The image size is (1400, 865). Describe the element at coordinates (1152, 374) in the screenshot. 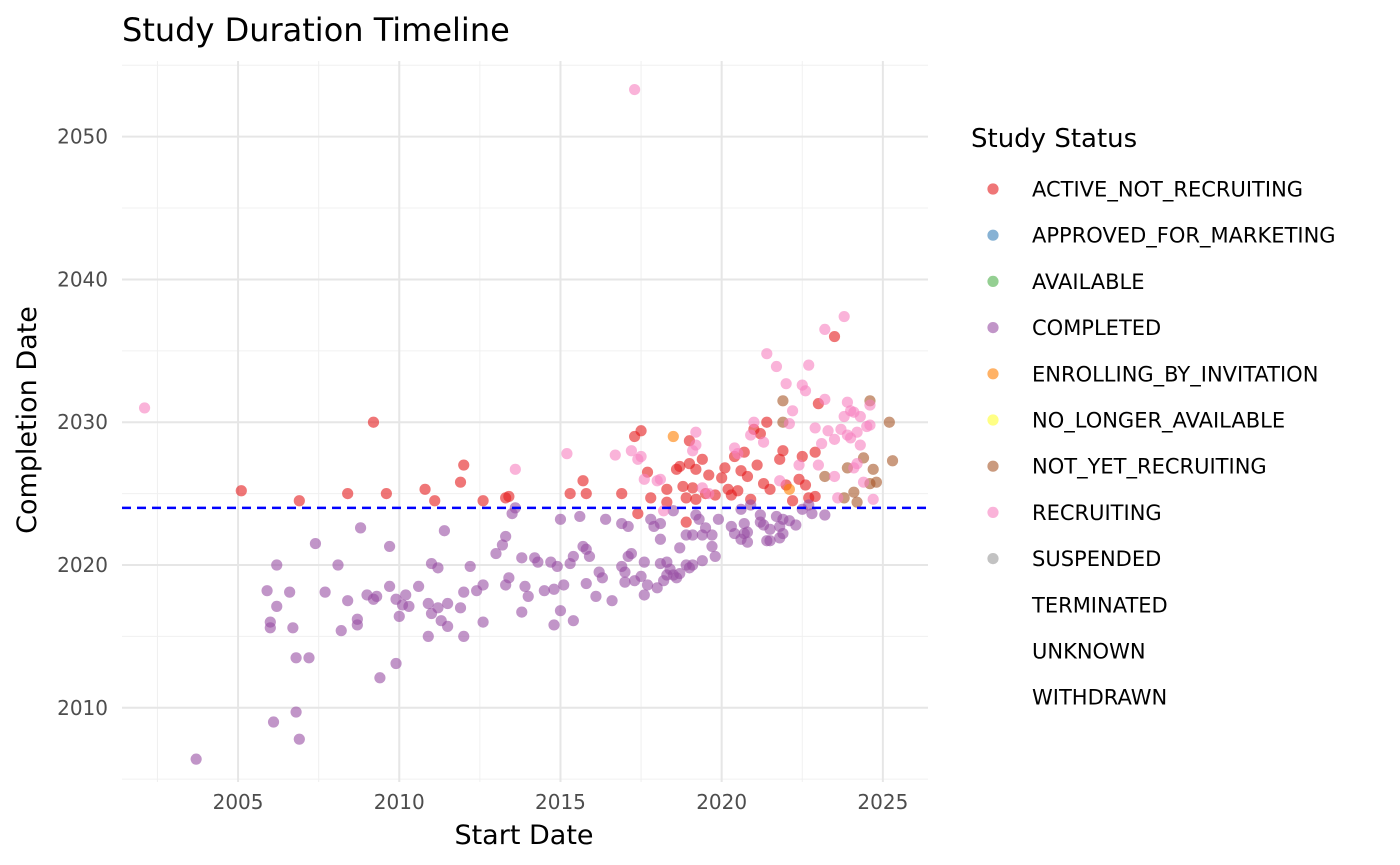

I see `legend-item: ENROLLING_BY_INVITATION` at that location.